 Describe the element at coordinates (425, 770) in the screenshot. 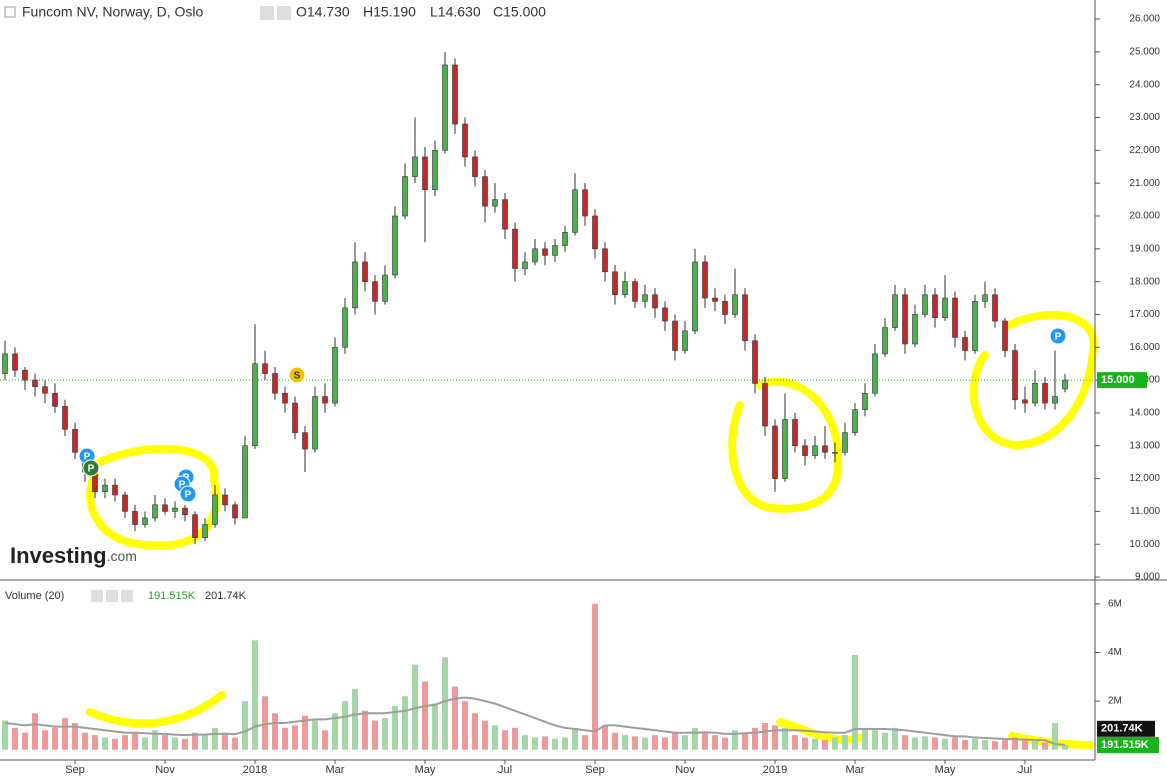

I see `x-tick-label: May` at that location.